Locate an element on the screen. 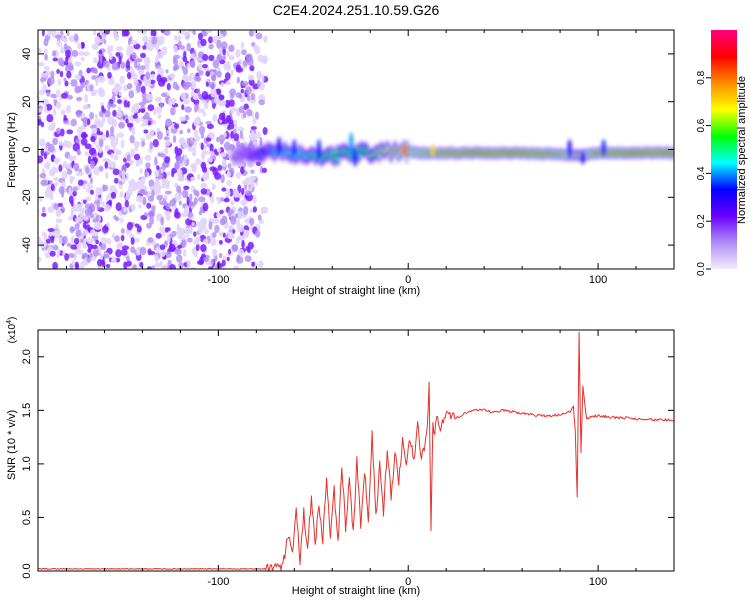  colorbar-tick-label: 0.8 is located at coordinates (701, 77).